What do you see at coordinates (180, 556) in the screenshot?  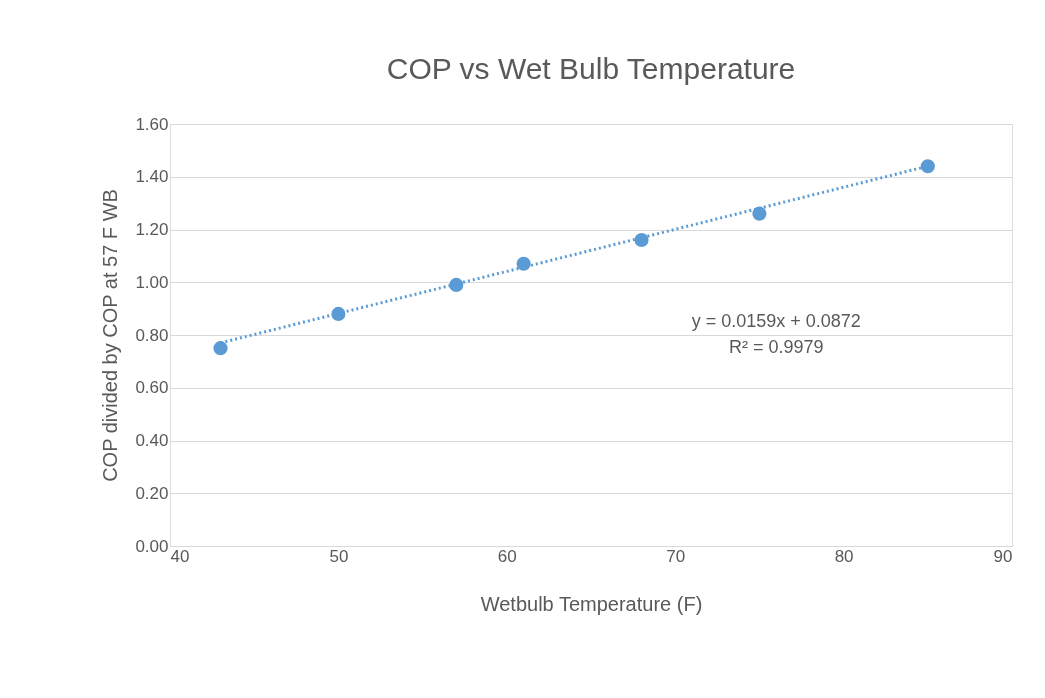 I see `x-tick-label: 40` at bounding box center [180, 556].